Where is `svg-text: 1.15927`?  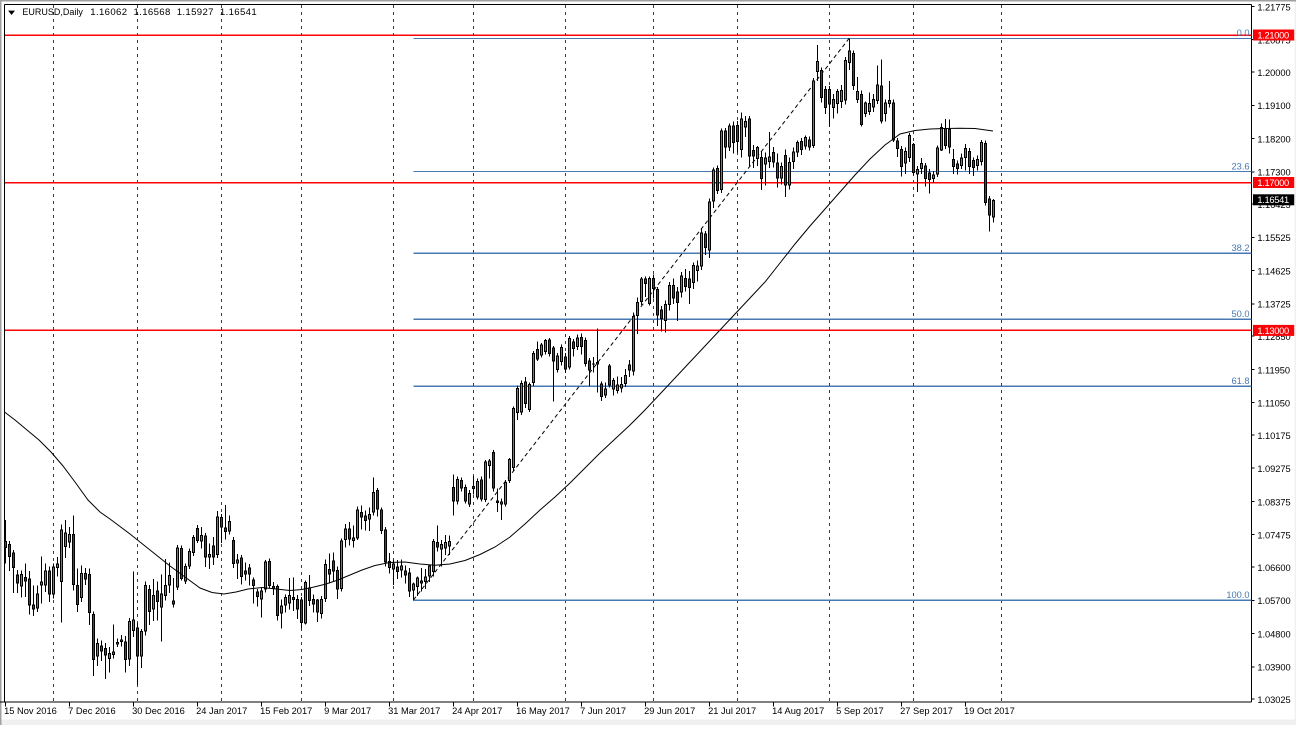
svg-text: 1.15927 is located at coordinates (195, 12).